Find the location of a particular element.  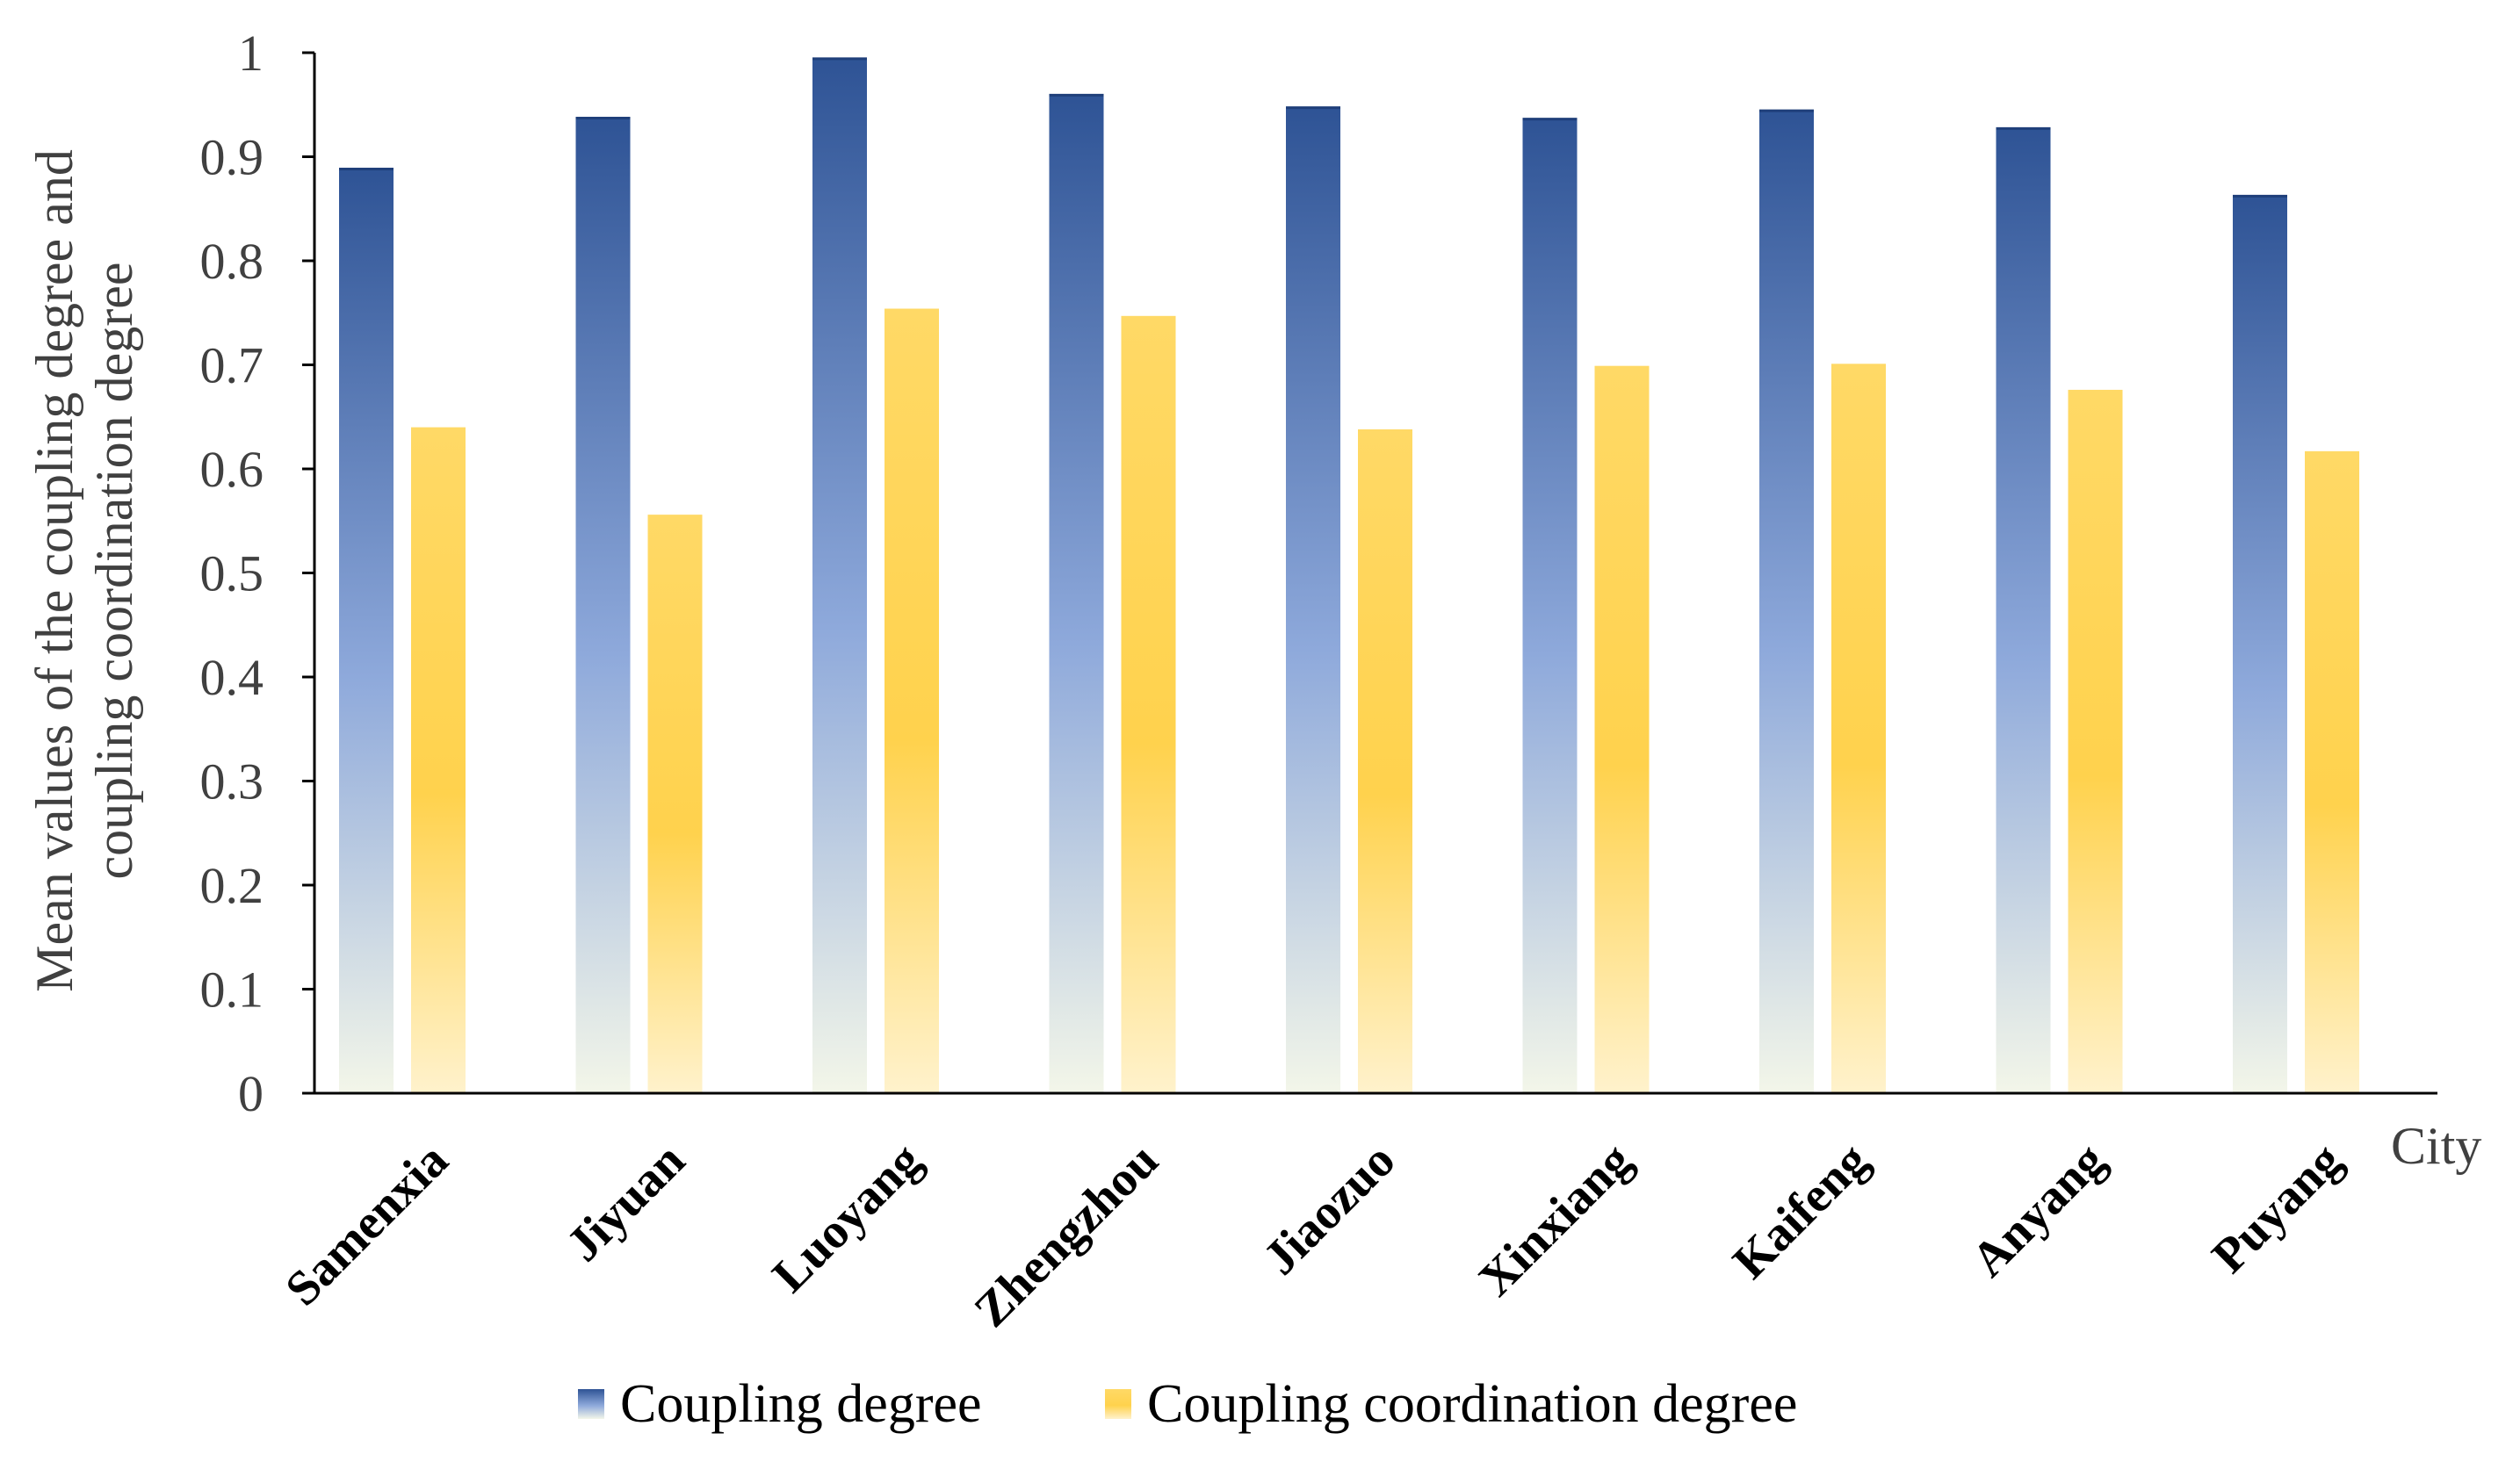

bar-coupling-degree-xinxiang is located at coordinates (1550, 605).